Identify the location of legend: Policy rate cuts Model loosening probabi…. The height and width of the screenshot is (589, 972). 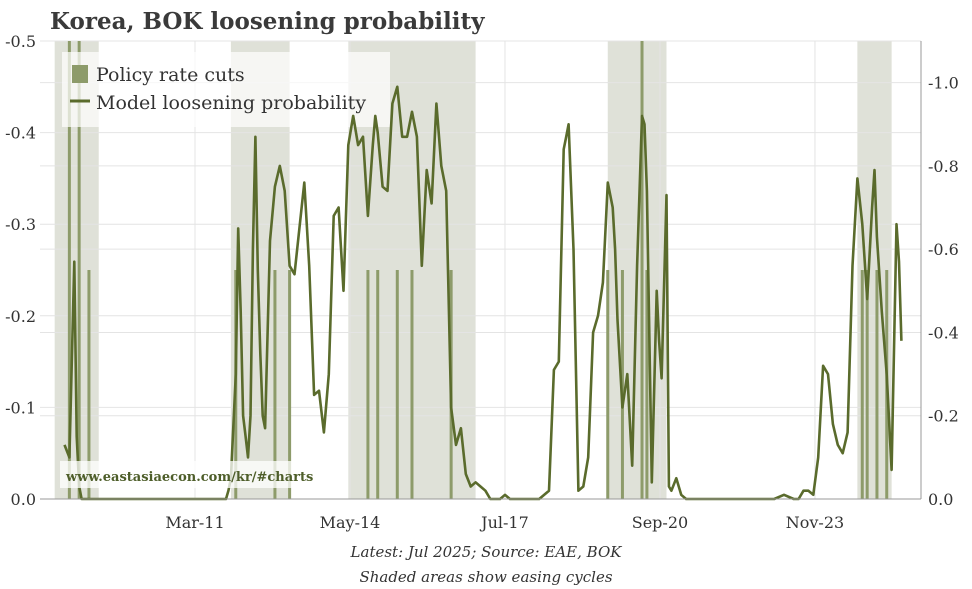
(218, 89).